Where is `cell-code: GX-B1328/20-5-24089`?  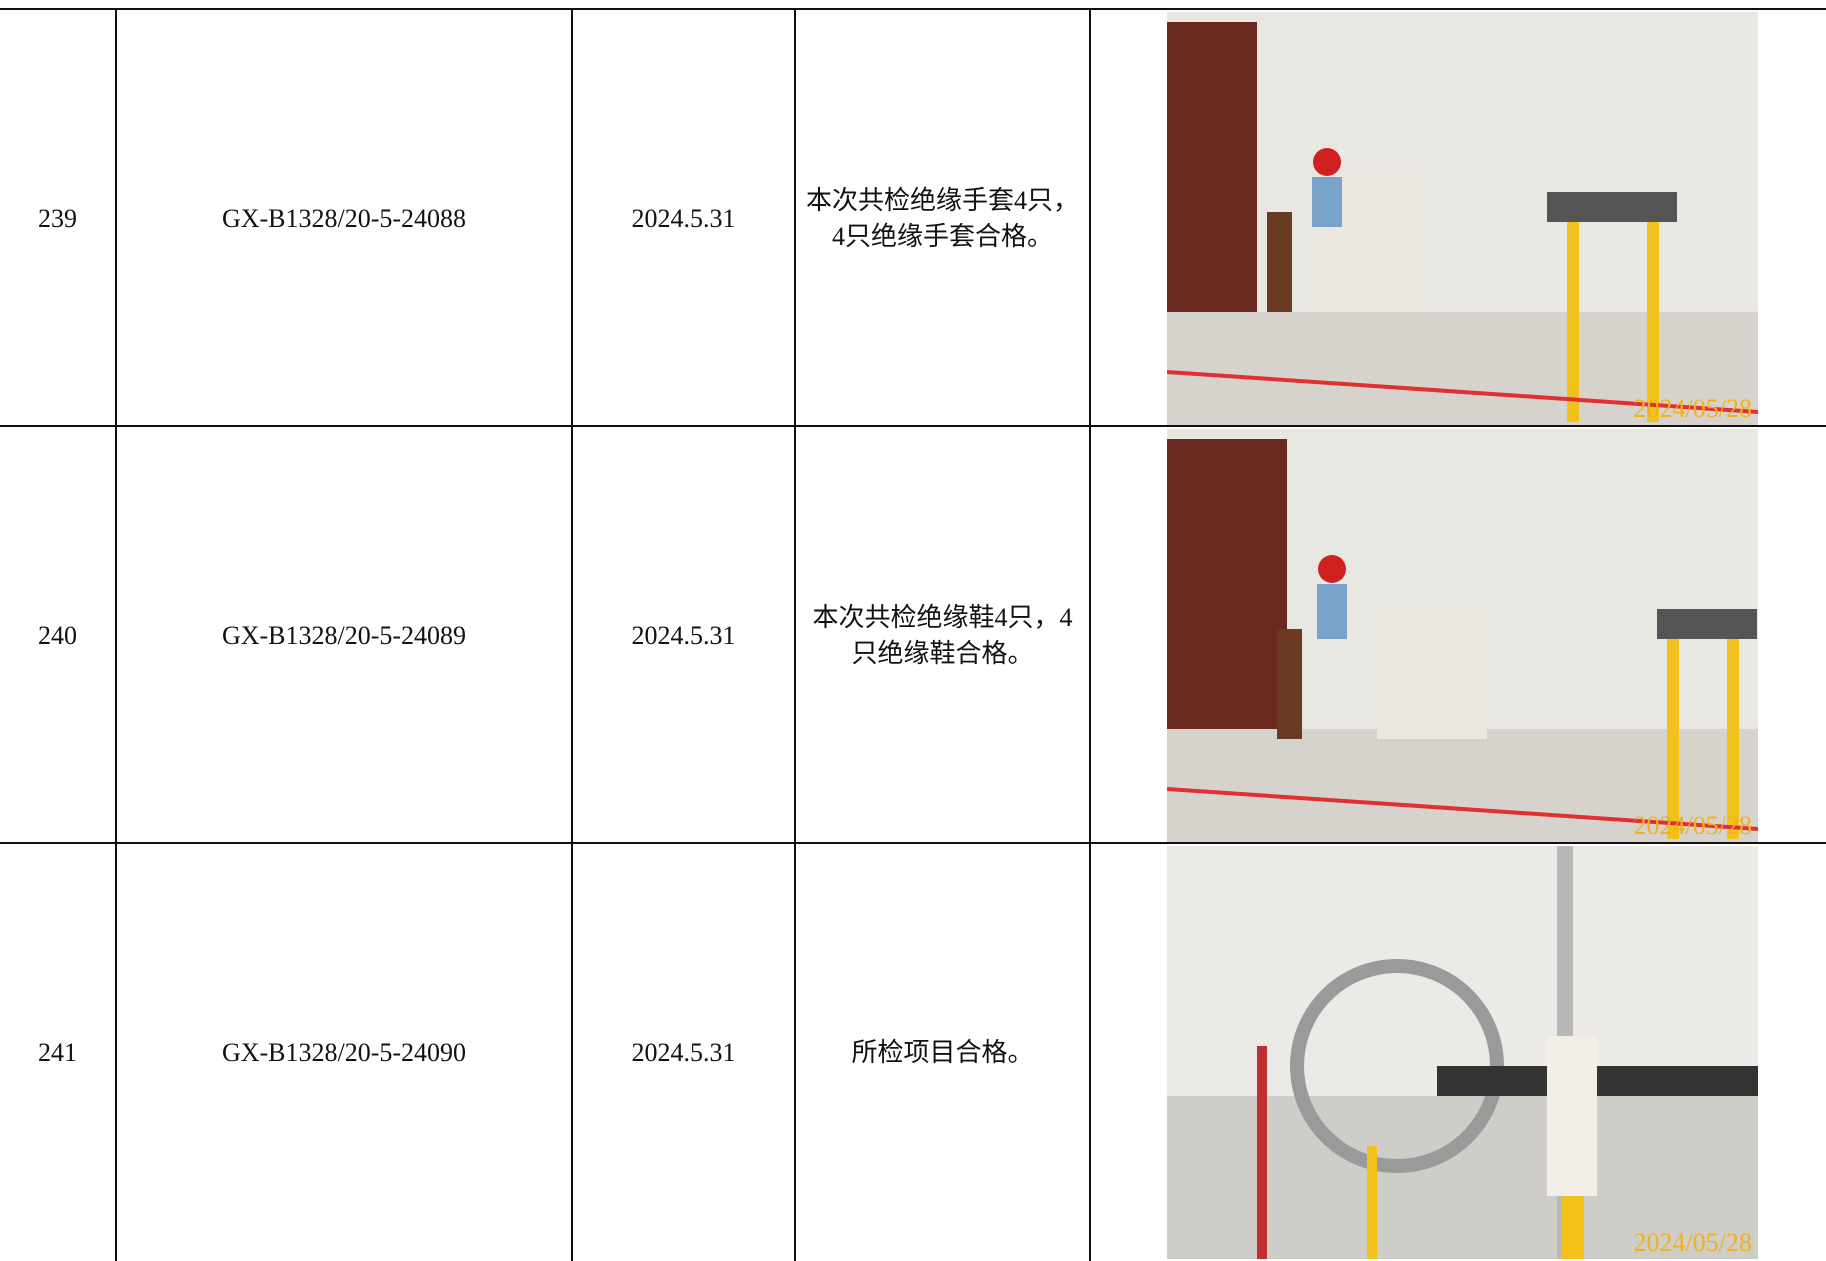
cell-code: GX-B1328/20-5-24089 is located at coordinates (343, 635).